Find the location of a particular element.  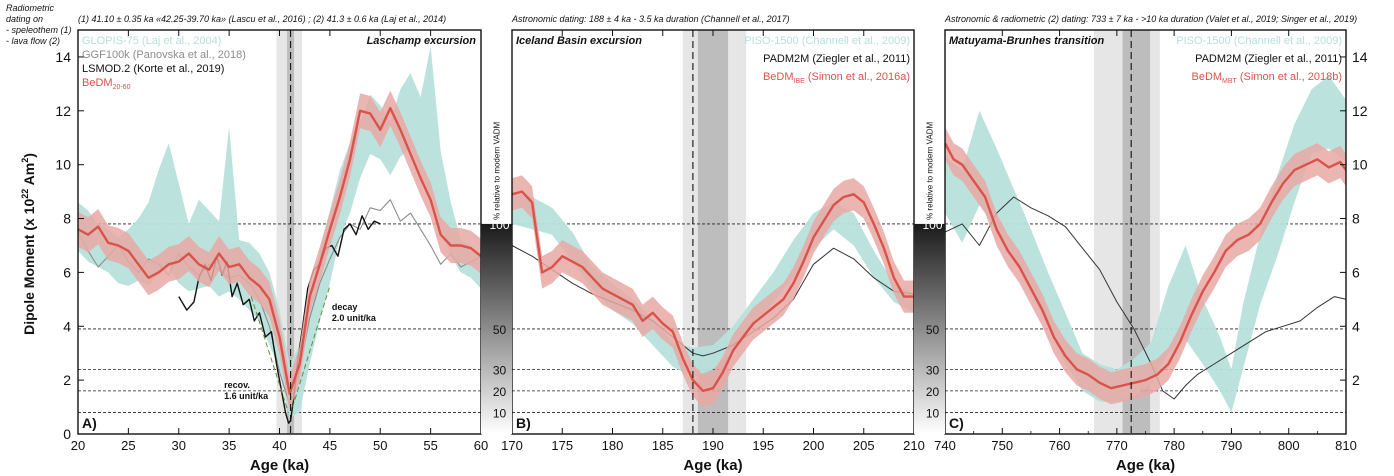

x-tick-label-a-6: 50 is located at coordinates (380, 445).